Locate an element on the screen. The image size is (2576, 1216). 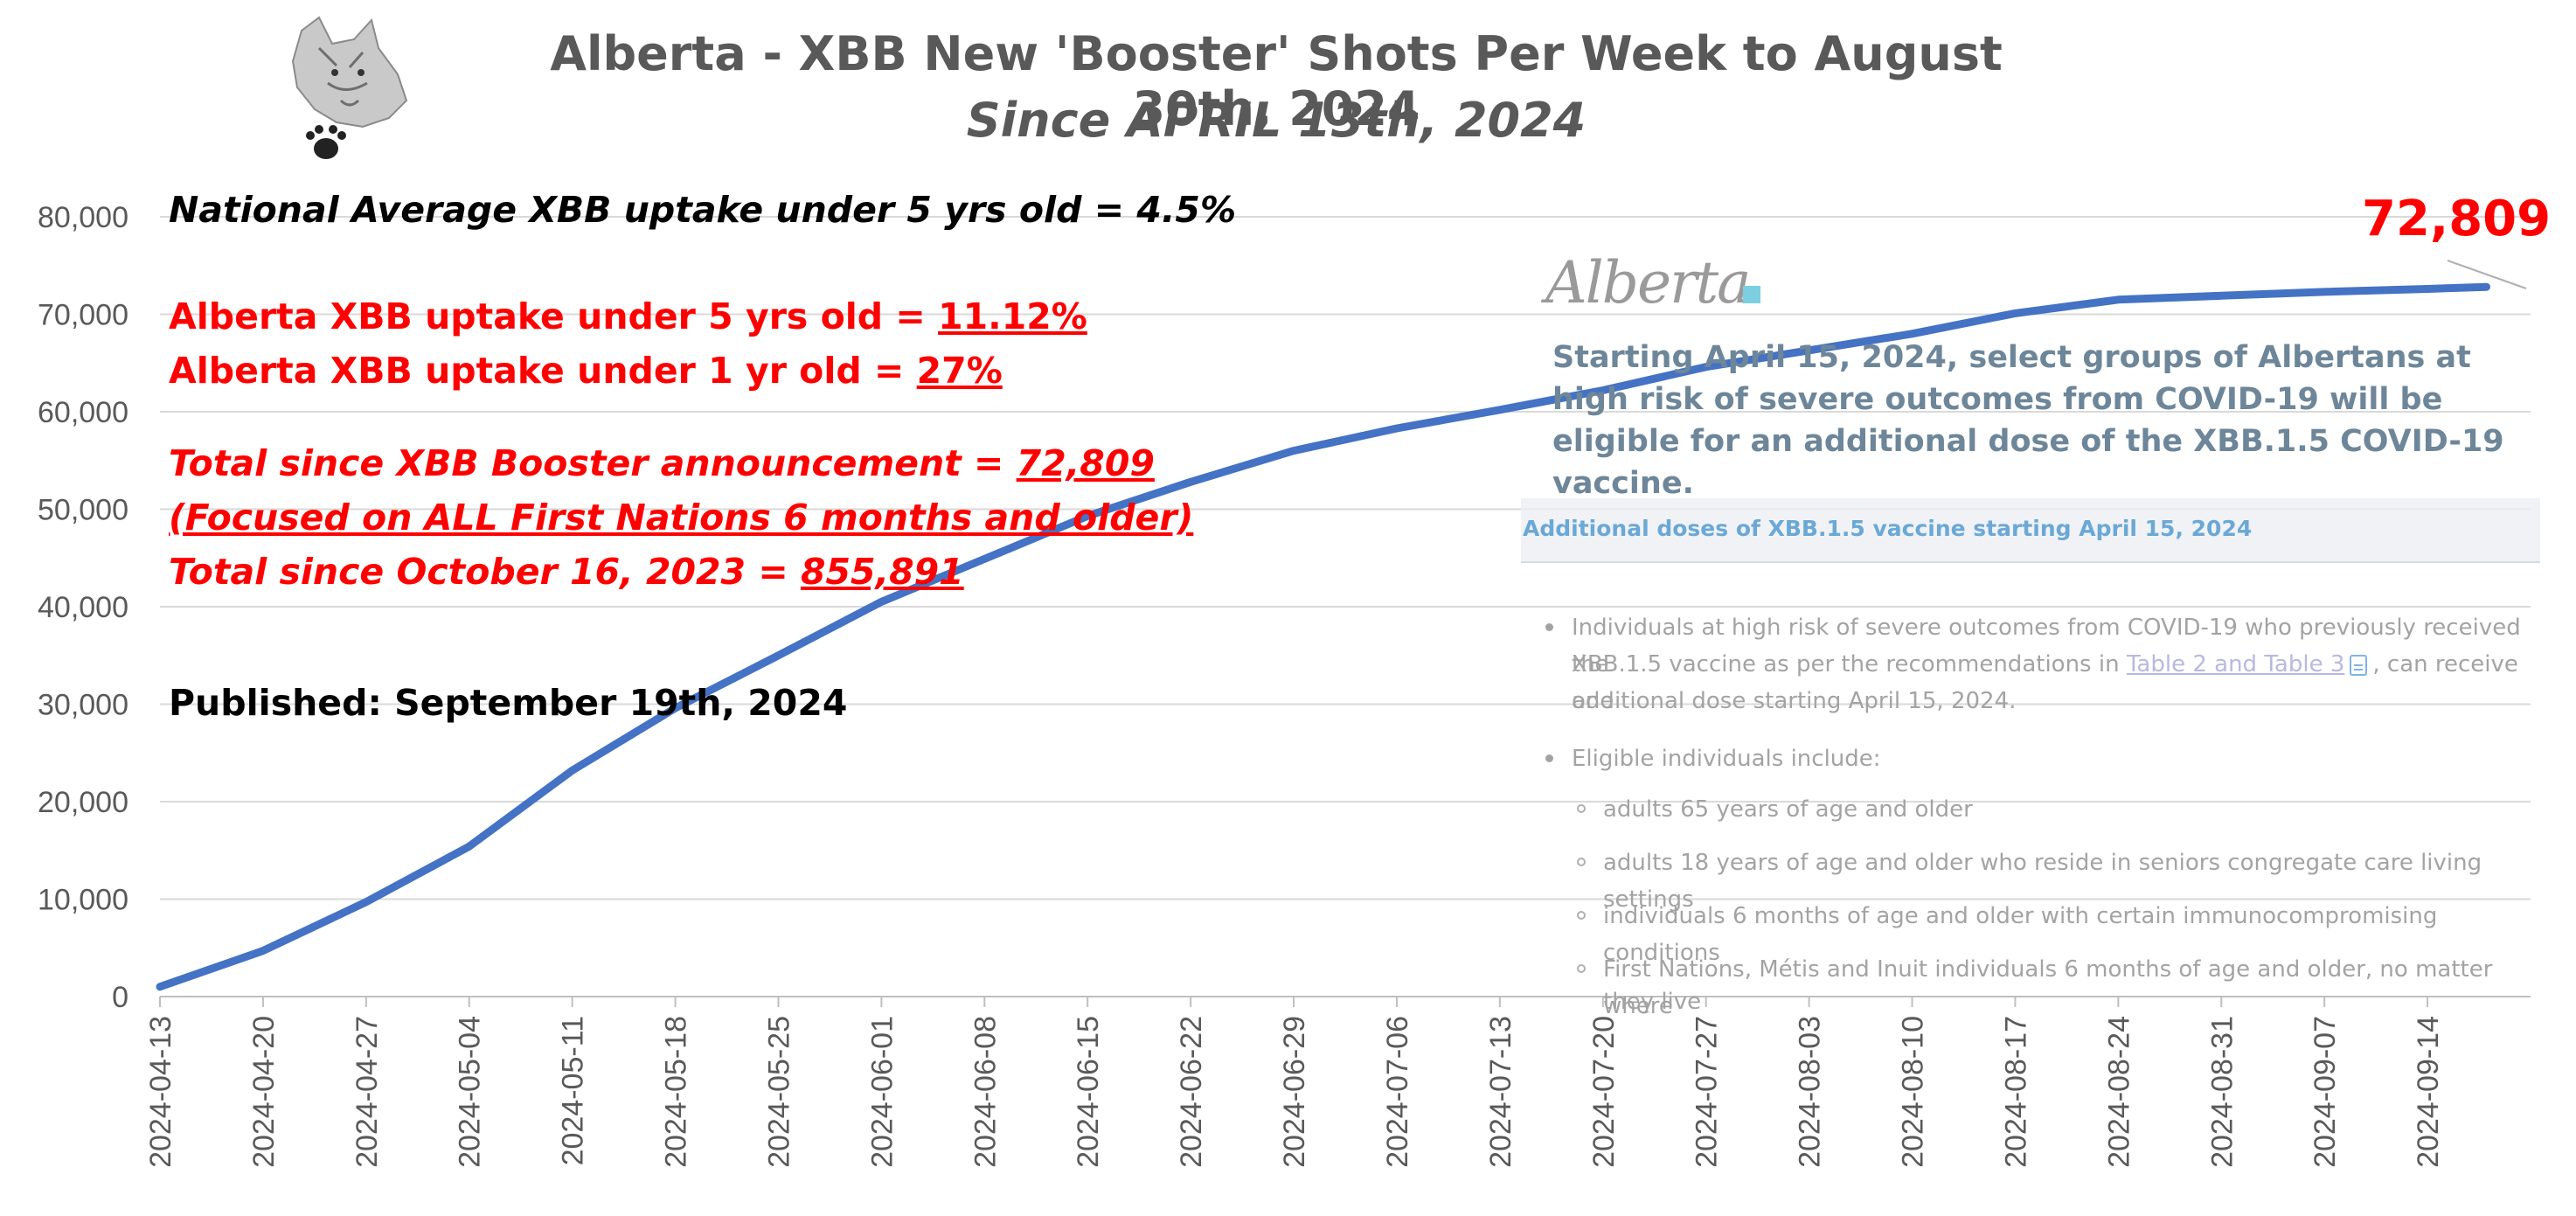
table-link: Table 2 and Table 3 is located at coordinates (2235, 664).